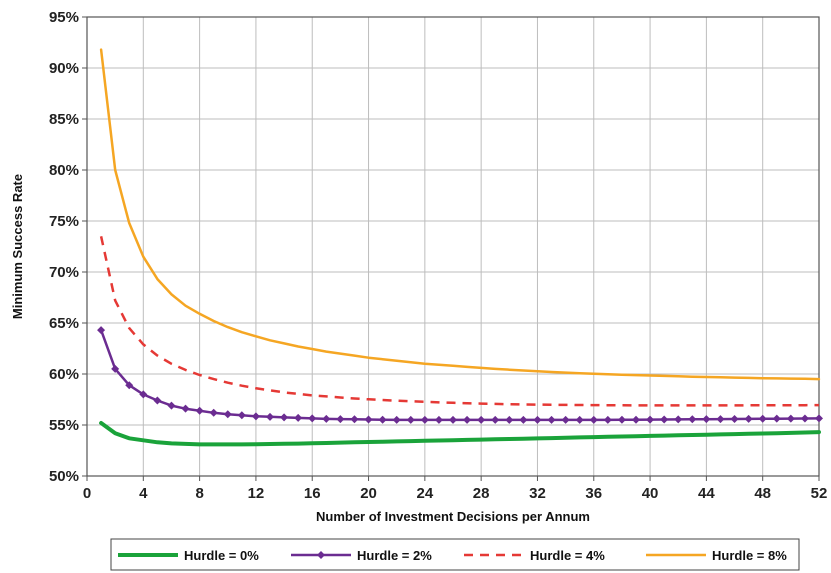 This screenshot has width=831, height=573. I want to click on x-tick-label: 44, so click(706, 493).